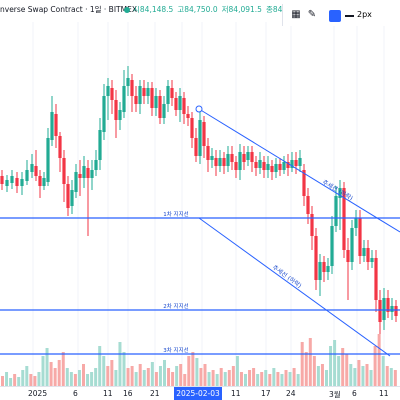 Image resolution: width=400 pixels, height=400 pixels. What do you see at coordinates (296, 14) in the screenshot?
I see `grid-icon: ▦` at bounding box center [296, 14].